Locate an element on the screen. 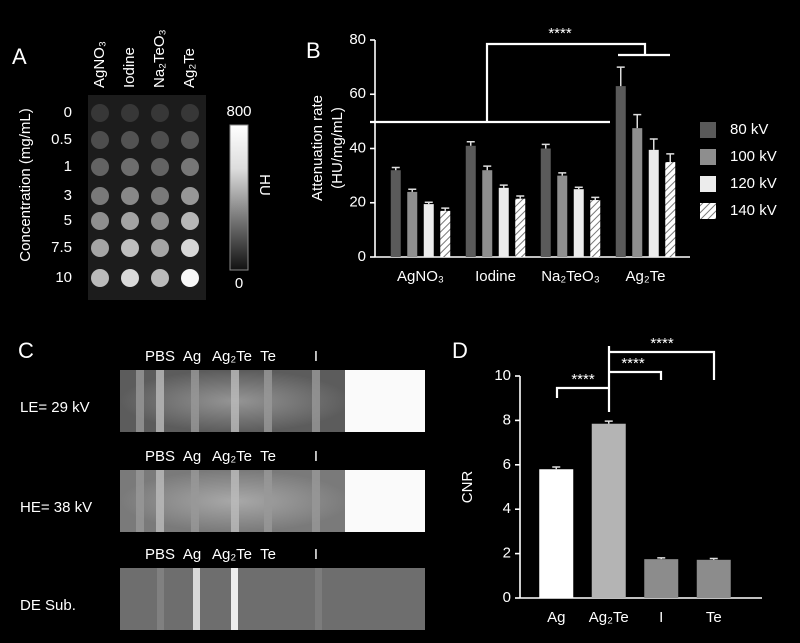  y-axis-label: Concentration (mg/mL) is located at coordinates (25, 184).